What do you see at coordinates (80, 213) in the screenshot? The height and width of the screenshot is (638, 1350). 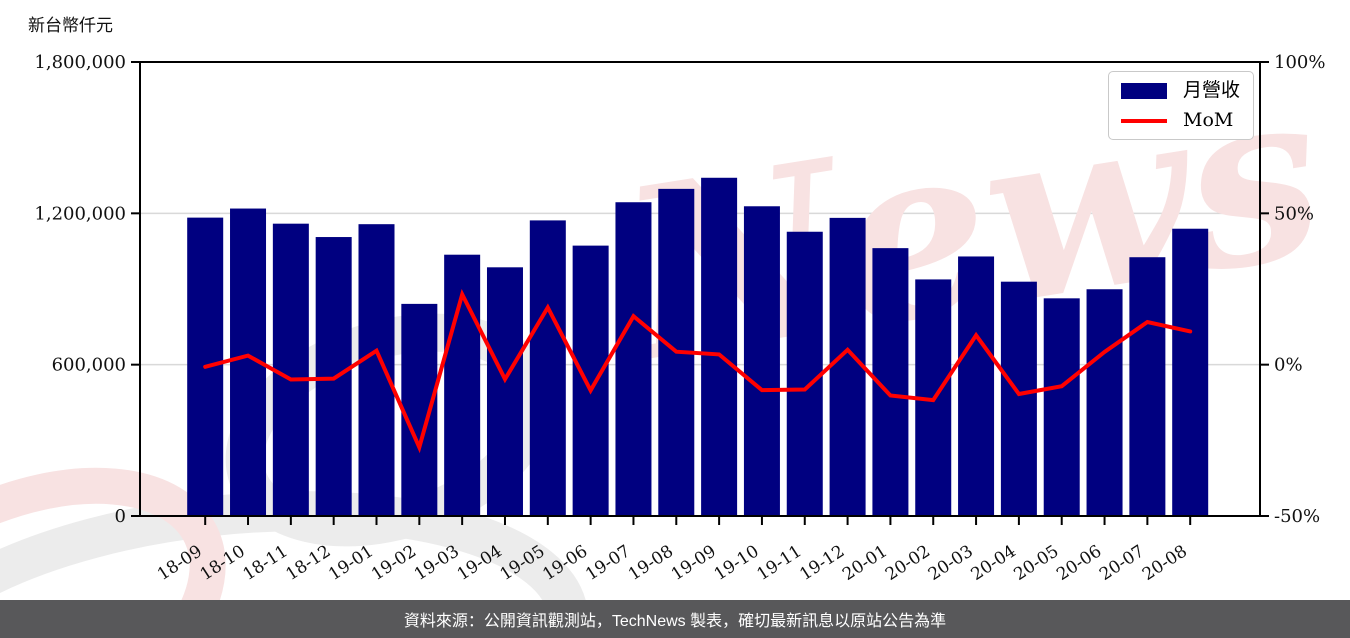 I see `left-axis-tick-label: 1,200,000` at bounding box center [80, 213].